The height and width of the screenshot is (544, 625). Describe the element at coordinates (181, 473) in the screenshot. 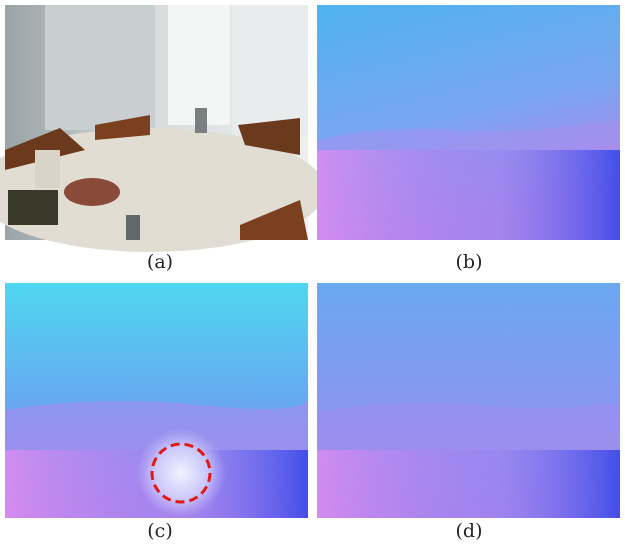

I see `highlight-circle` at that location.